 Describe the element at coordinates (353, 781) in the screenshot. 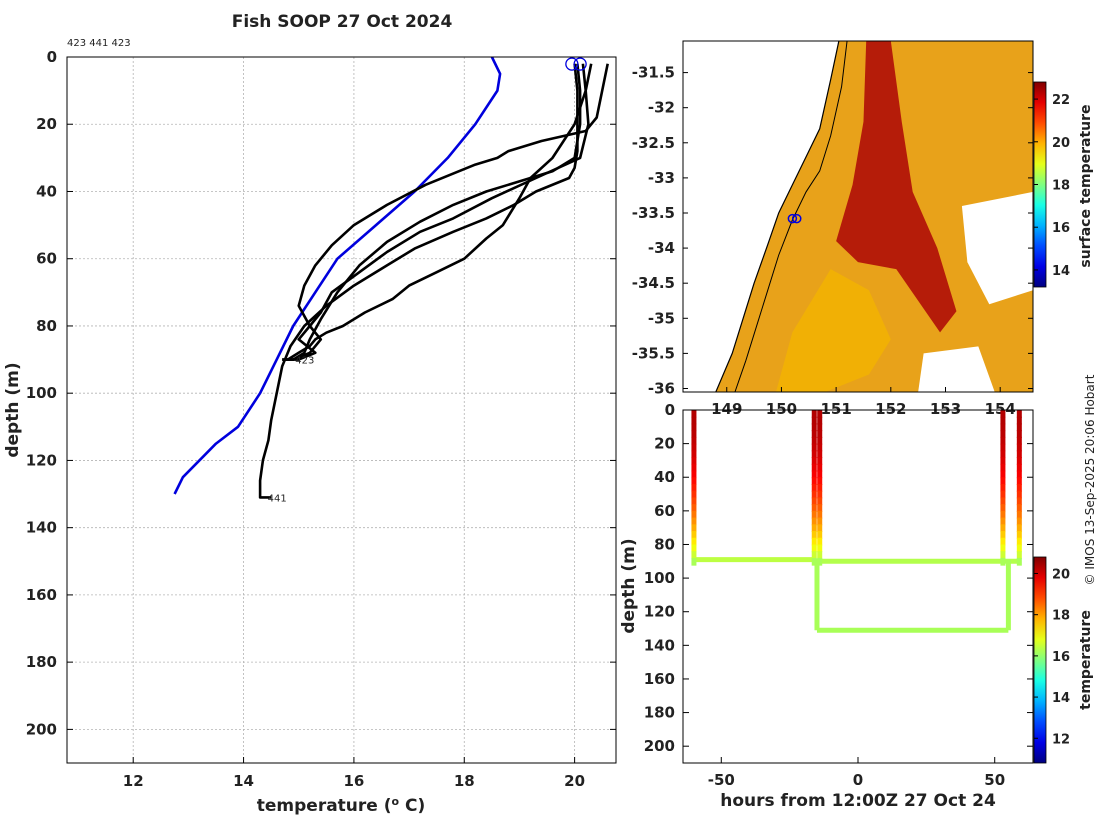

I see `x-tick-label: 16` at that location.